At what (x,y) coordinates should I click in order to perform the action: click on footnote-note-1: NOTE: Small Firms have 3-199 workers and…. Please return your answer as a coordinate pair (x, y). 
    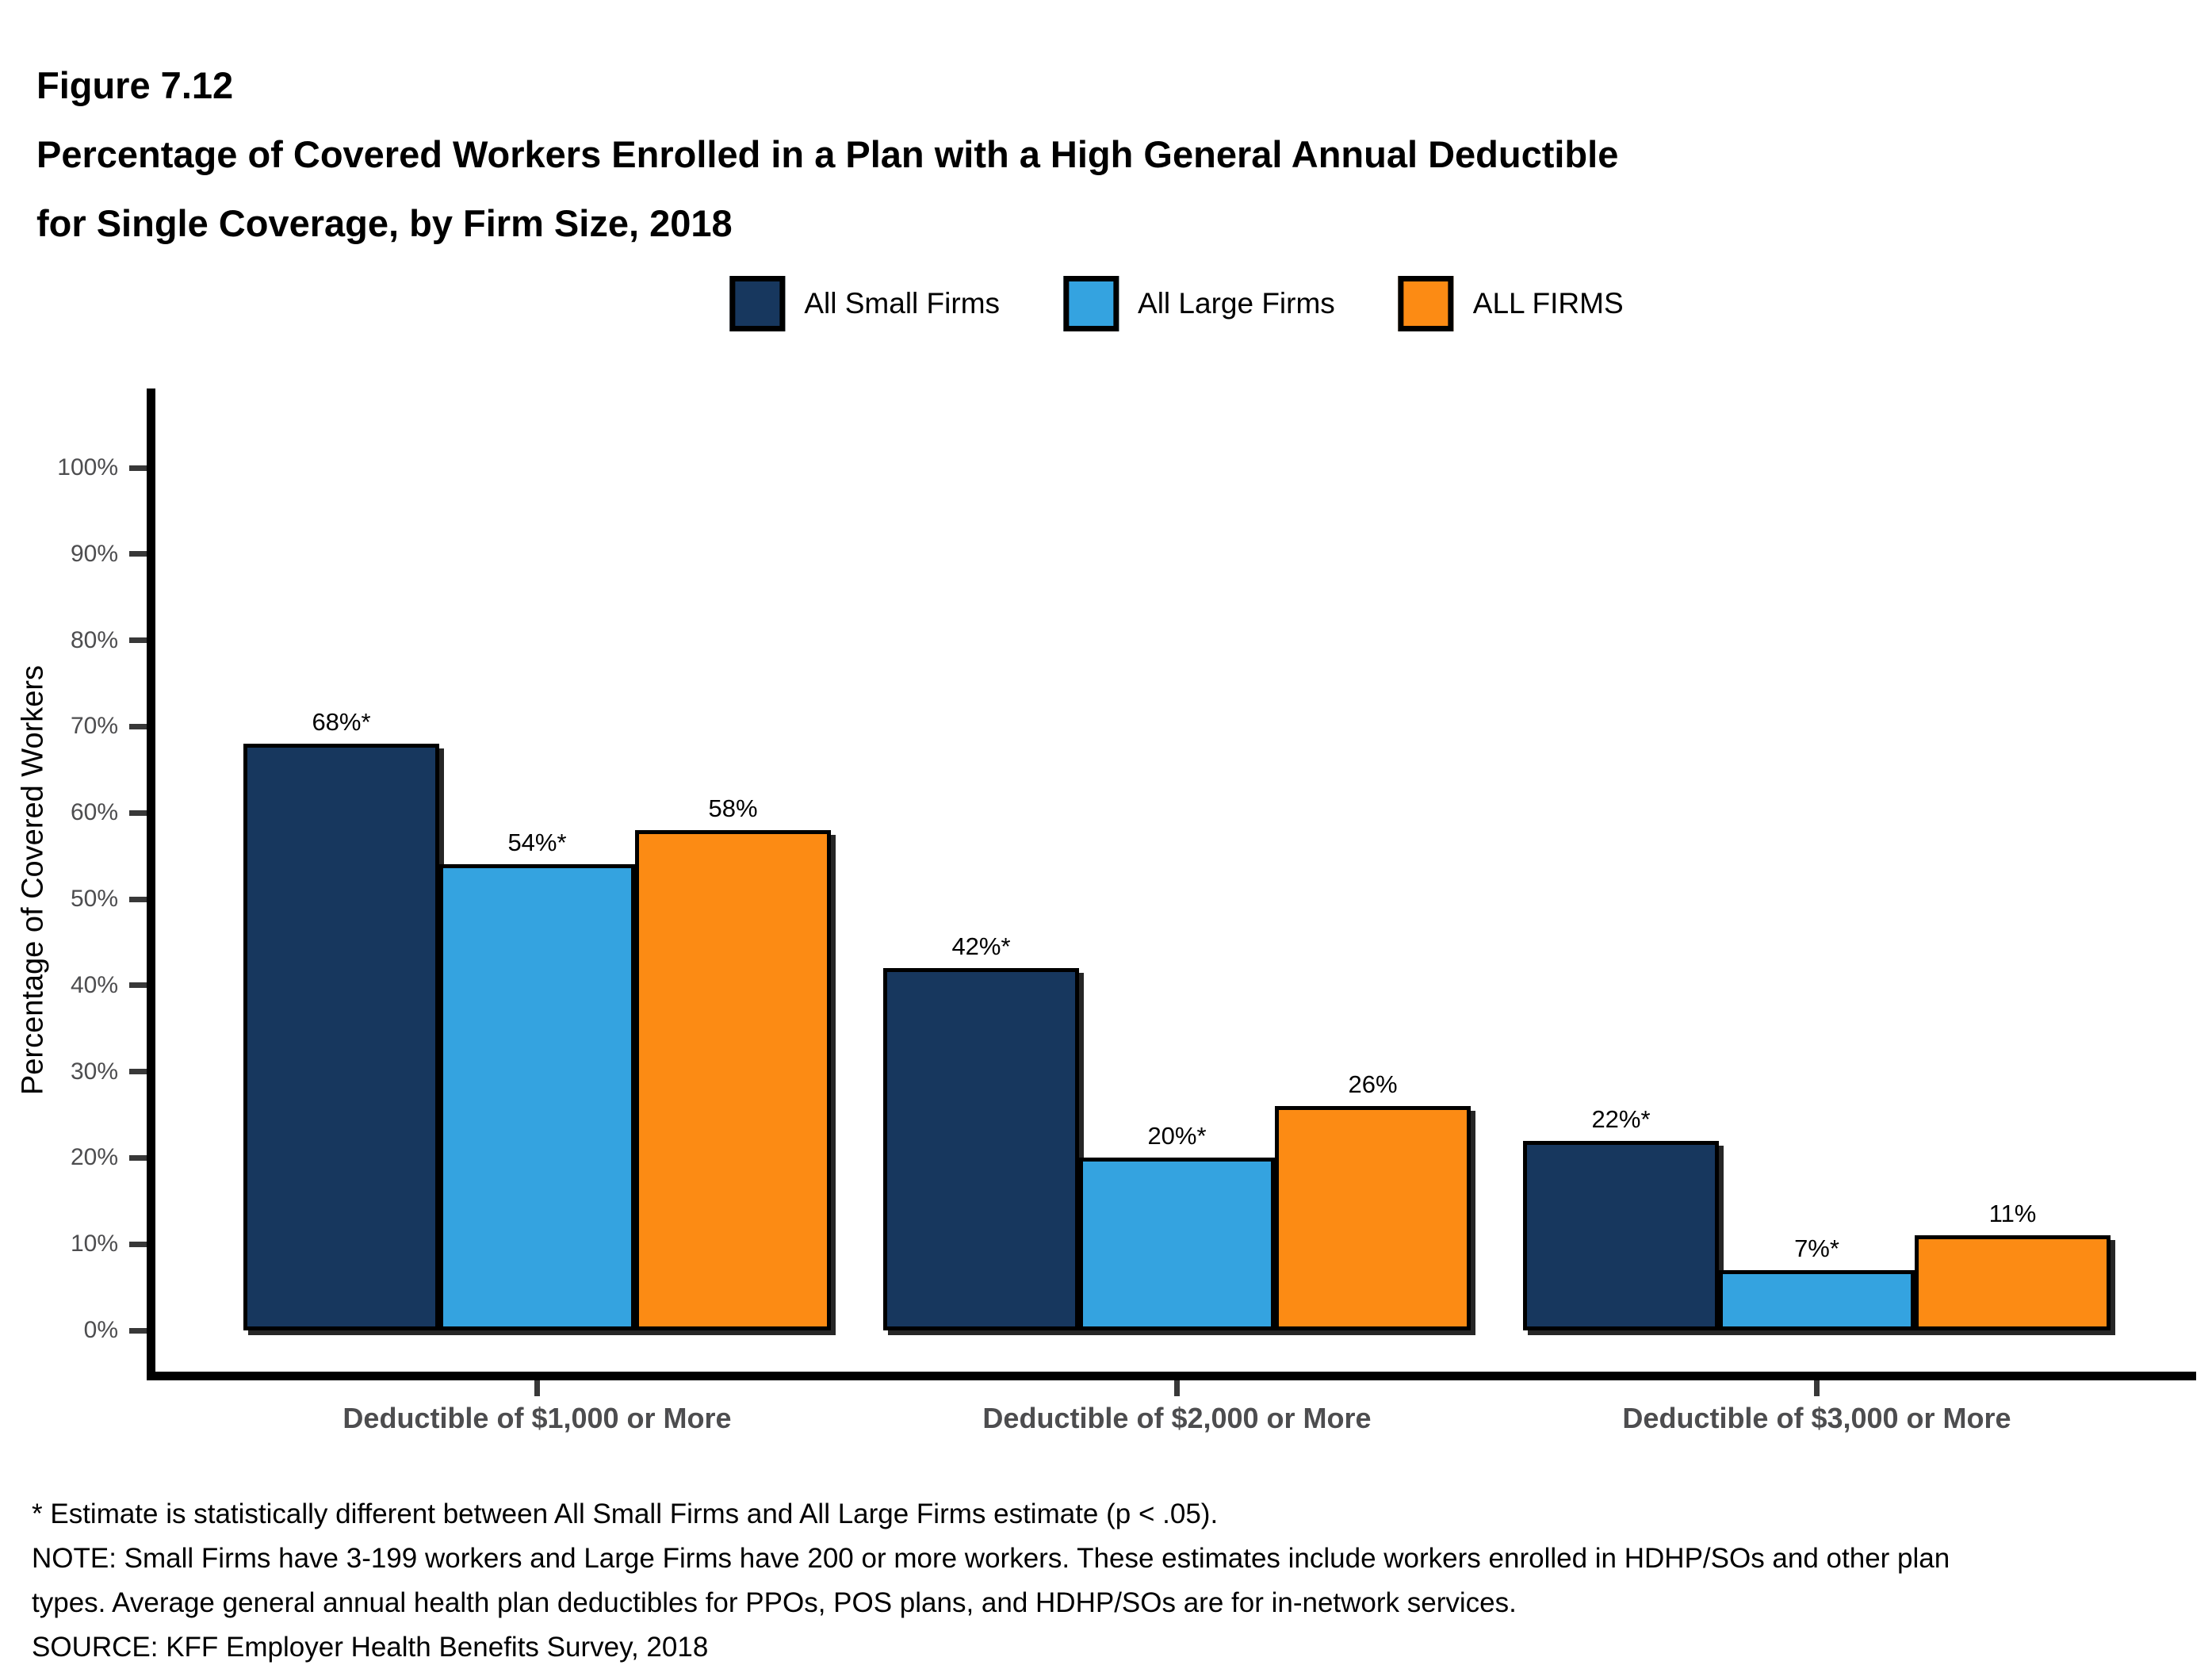
    Looking at the image, I should click on (991, 1558).